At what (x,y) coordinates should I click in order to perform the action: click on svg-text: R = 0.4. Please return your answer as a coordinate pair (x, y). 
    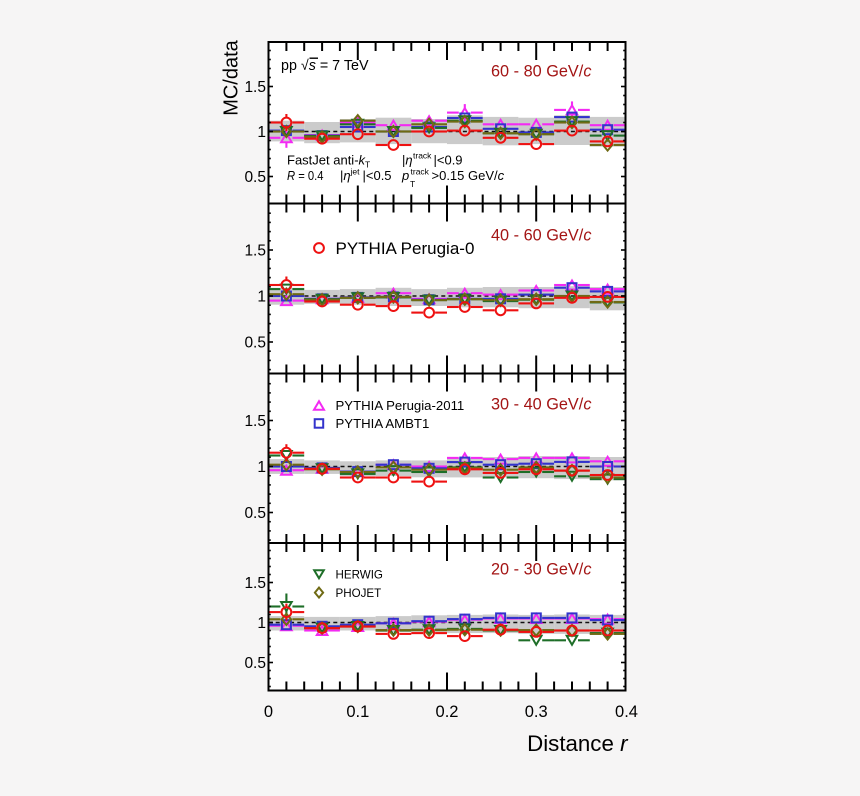
    Looking at the image, I should click on (305, 175).